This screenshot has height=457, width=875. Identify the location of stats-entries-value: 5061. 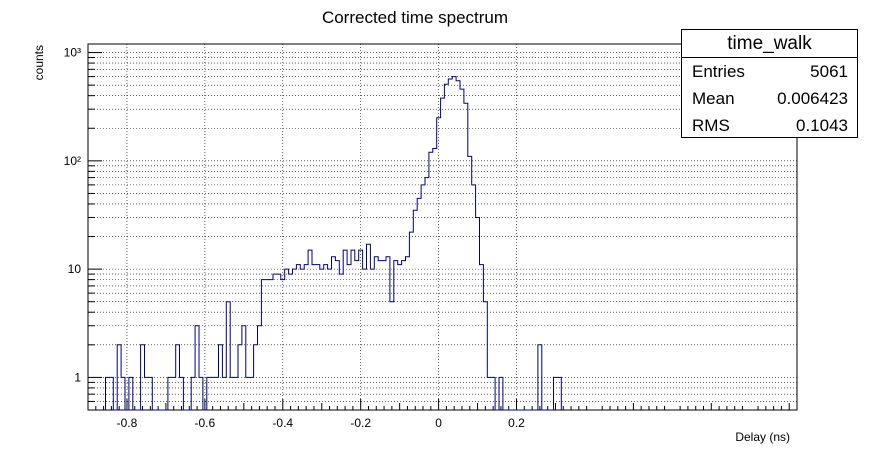
(829, 71).